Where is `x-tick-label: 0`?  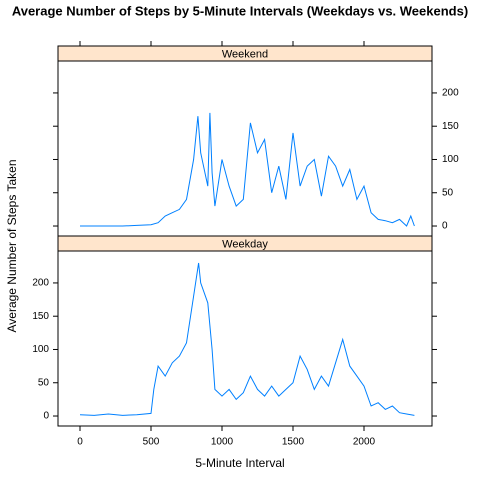 x-tick-label: 0 is located at coordinates (80, 442).